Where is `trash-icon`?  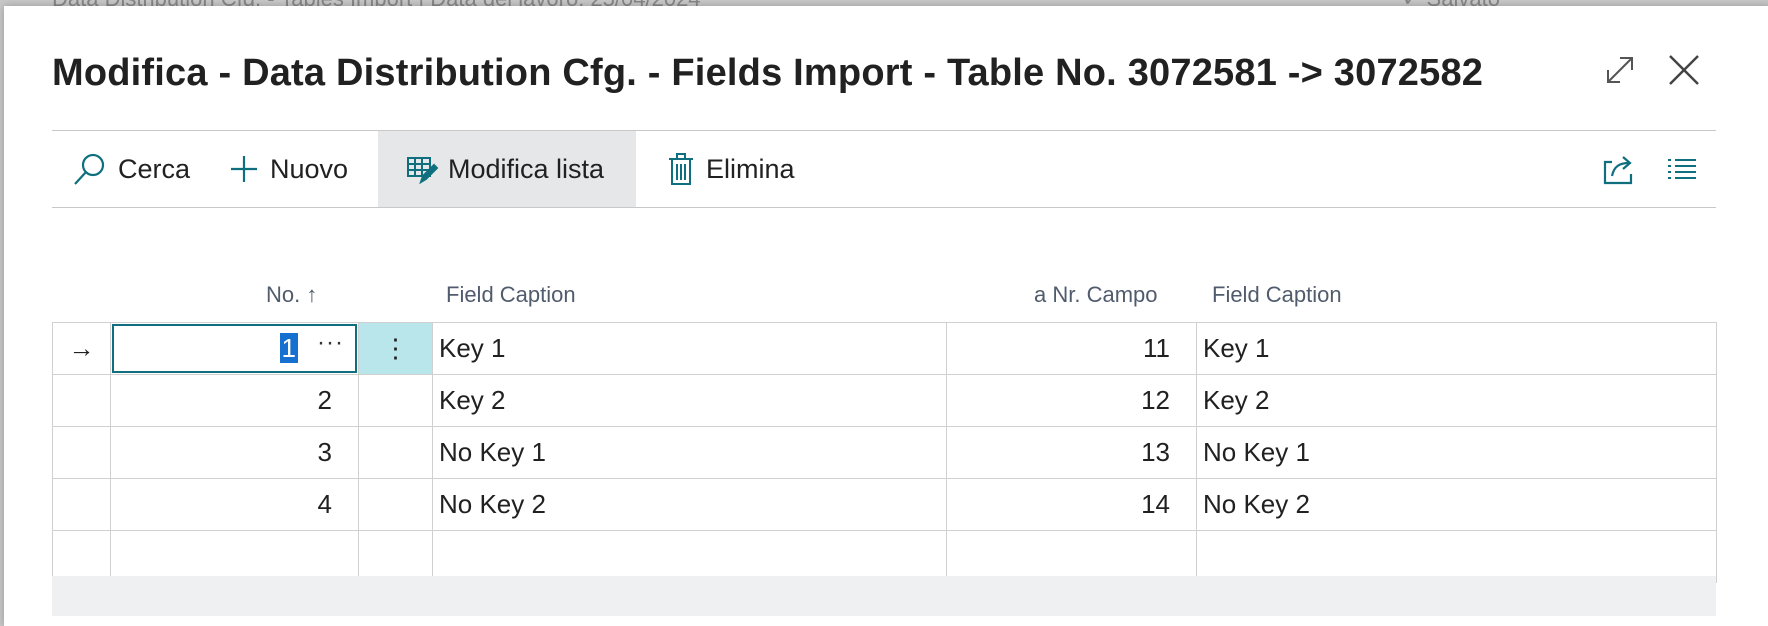
trash-icon is located at coordinates (681, 169).